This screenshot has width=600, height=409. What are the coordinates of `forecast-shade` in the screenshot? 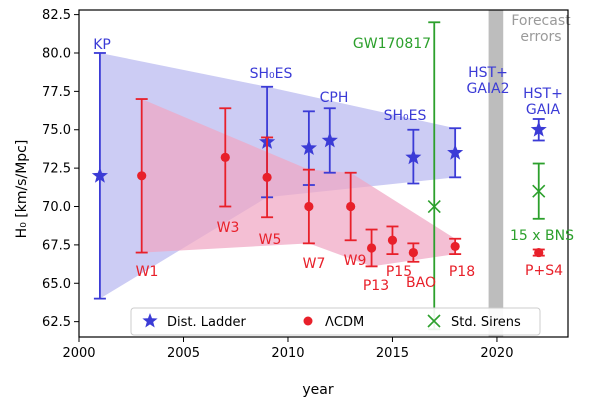 It's located at (496, 173).